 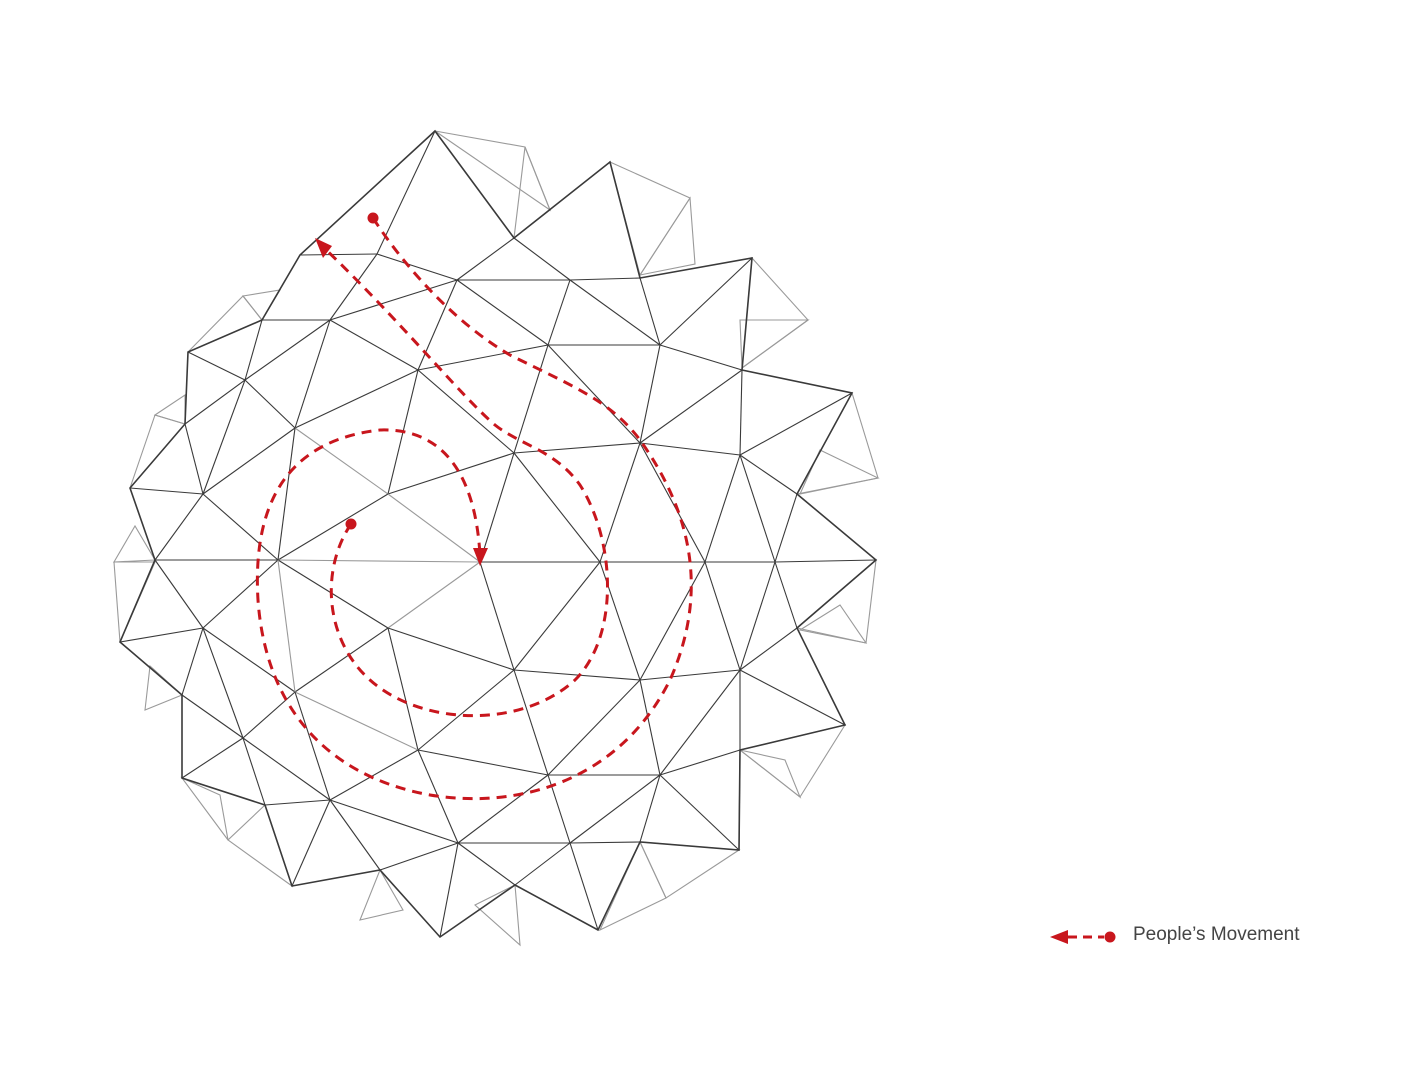 I want to click on movement-arrowhead-center, so click(x=480, y=557).